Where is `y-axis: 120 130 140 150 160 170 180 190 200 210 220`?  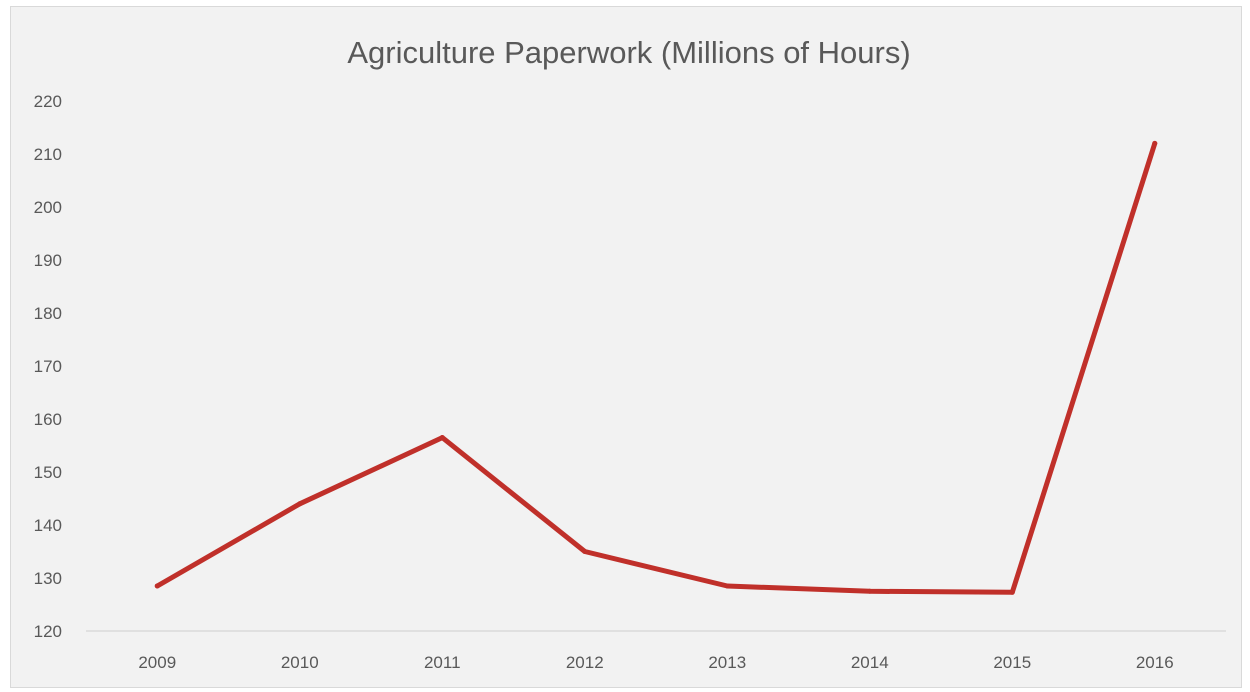 y-axis: 120 130 140 150 160 170 180 190 200 210 220 is located at coordinates (48, 366).